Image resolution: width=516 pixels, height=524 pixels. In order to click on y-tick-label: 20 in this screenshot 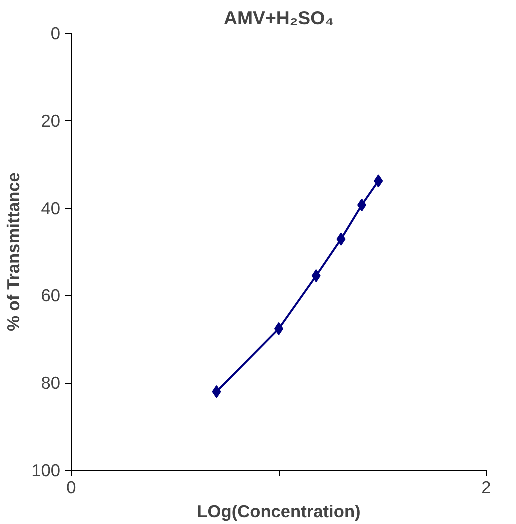, I will do `click(51, 120)`.